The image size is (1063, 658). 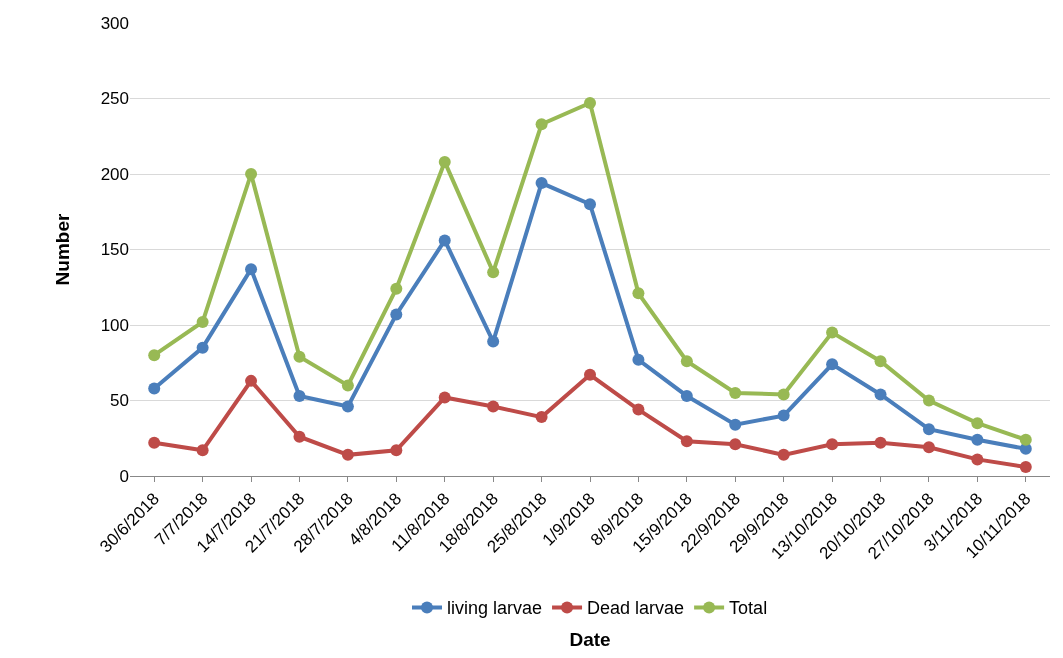 What do you see at coordinates (114, 250) in the screenshot?
I see `y-tick-label: 150` at bounding box center [114, 250].